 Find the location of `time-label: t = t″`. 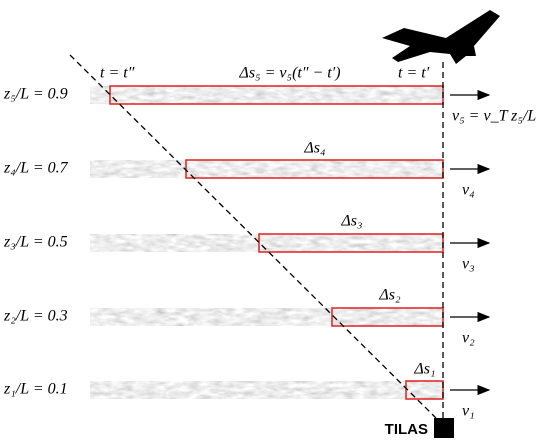

time-label: t = t″ is located at coordinates (117, 73).